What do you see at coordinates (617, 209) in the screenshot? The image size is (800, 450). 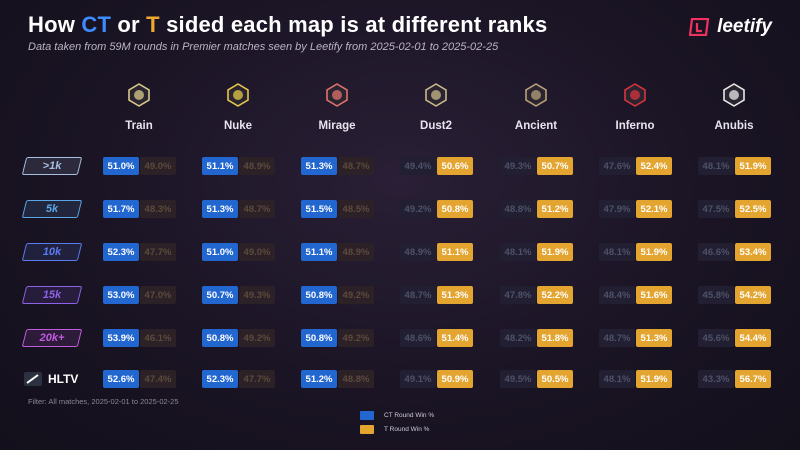 I see `ct-win-cell: 47.9%` at bounding box center [617, 209].